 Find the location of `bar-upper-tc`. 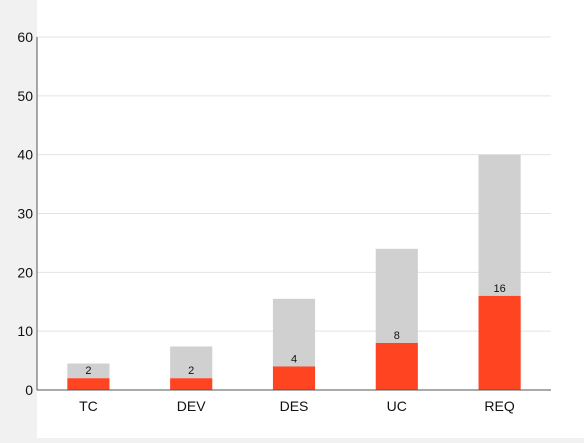

bar-upper-tc is located at coordinates (88, 371).